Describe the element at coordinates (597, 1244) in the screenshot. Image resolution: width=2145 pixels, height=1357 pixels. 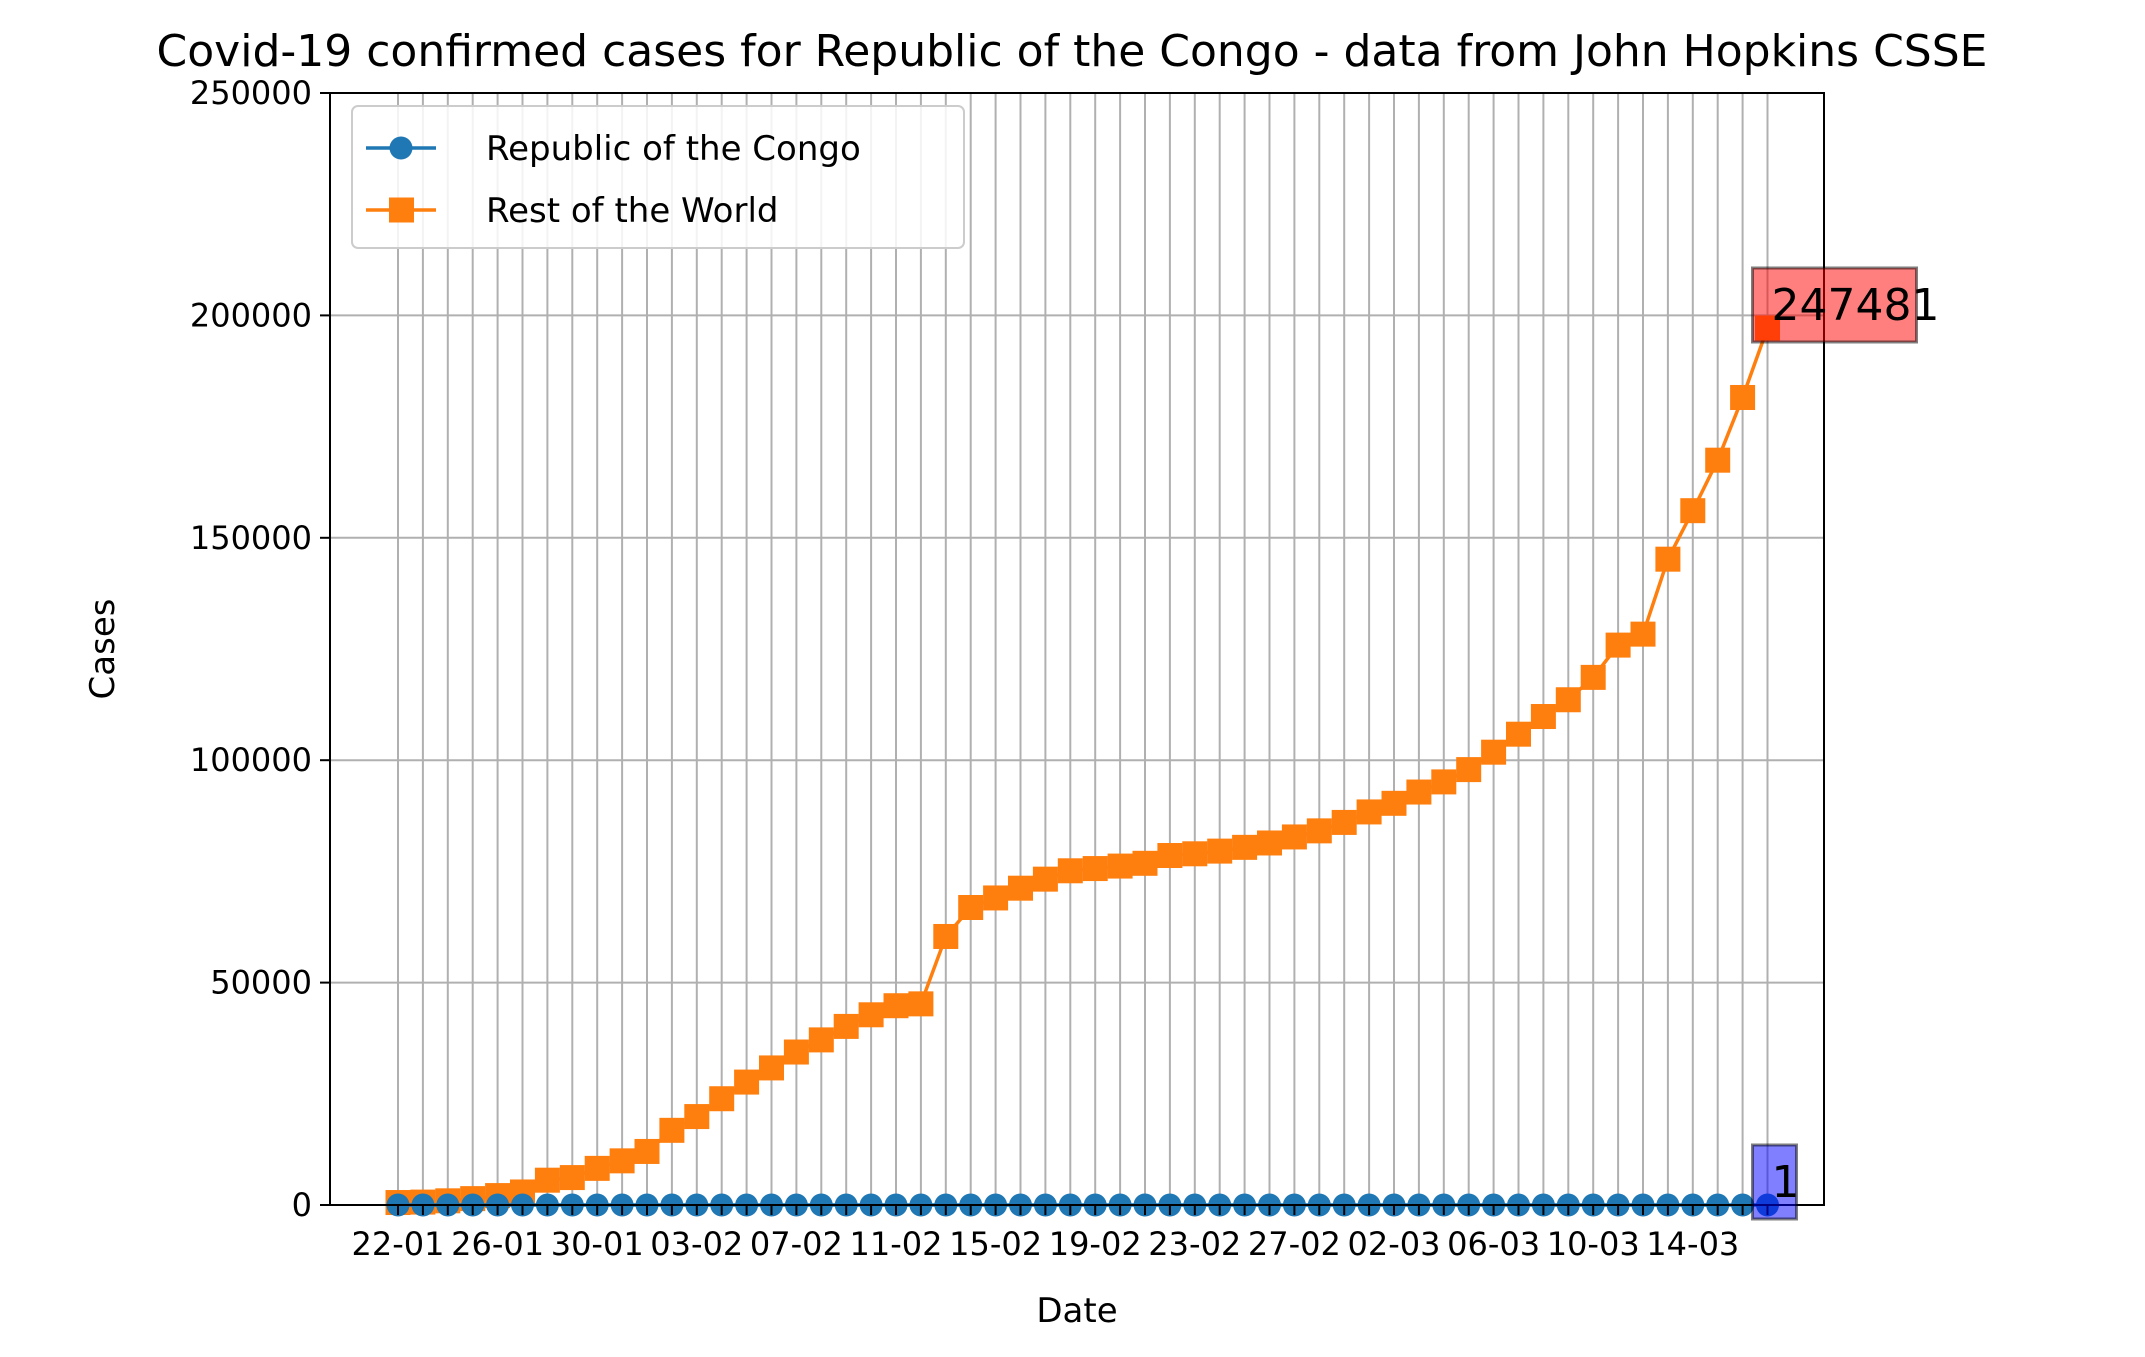
I see `x-tick-label: 30-01` at that location.